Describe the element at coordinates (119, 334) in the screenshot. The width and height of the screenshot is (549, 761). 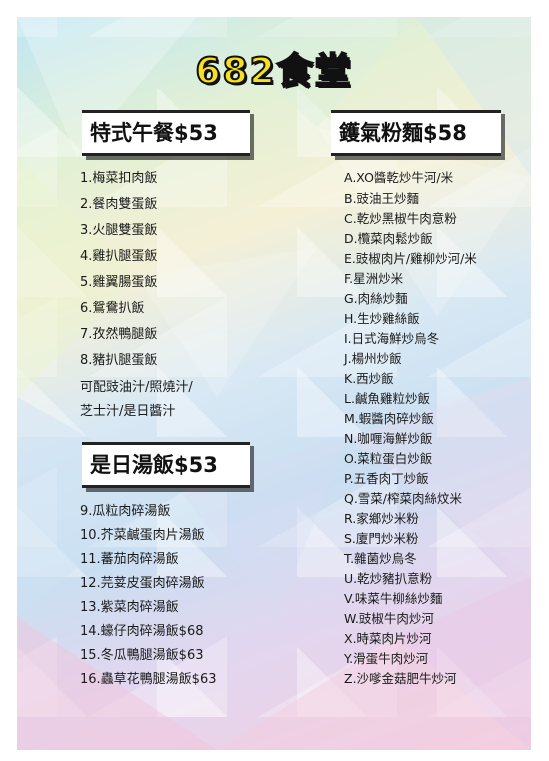
I see `list-item: 7.孜然鴨腿飯` at that location.